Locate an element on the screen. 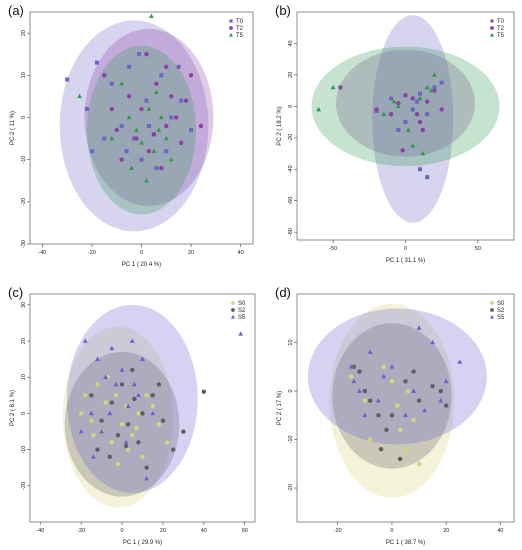 This screenshot has width=522, height=550. y-tick-label: -10 is located at coordinates (24, 160).